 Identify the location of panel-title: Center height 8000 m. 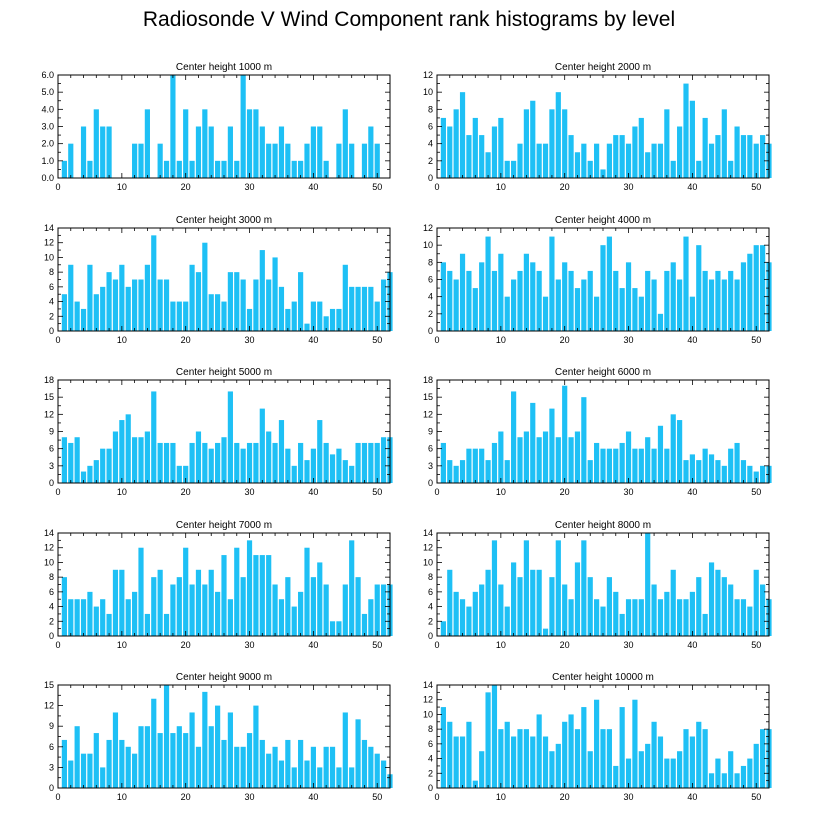
(603, 525).